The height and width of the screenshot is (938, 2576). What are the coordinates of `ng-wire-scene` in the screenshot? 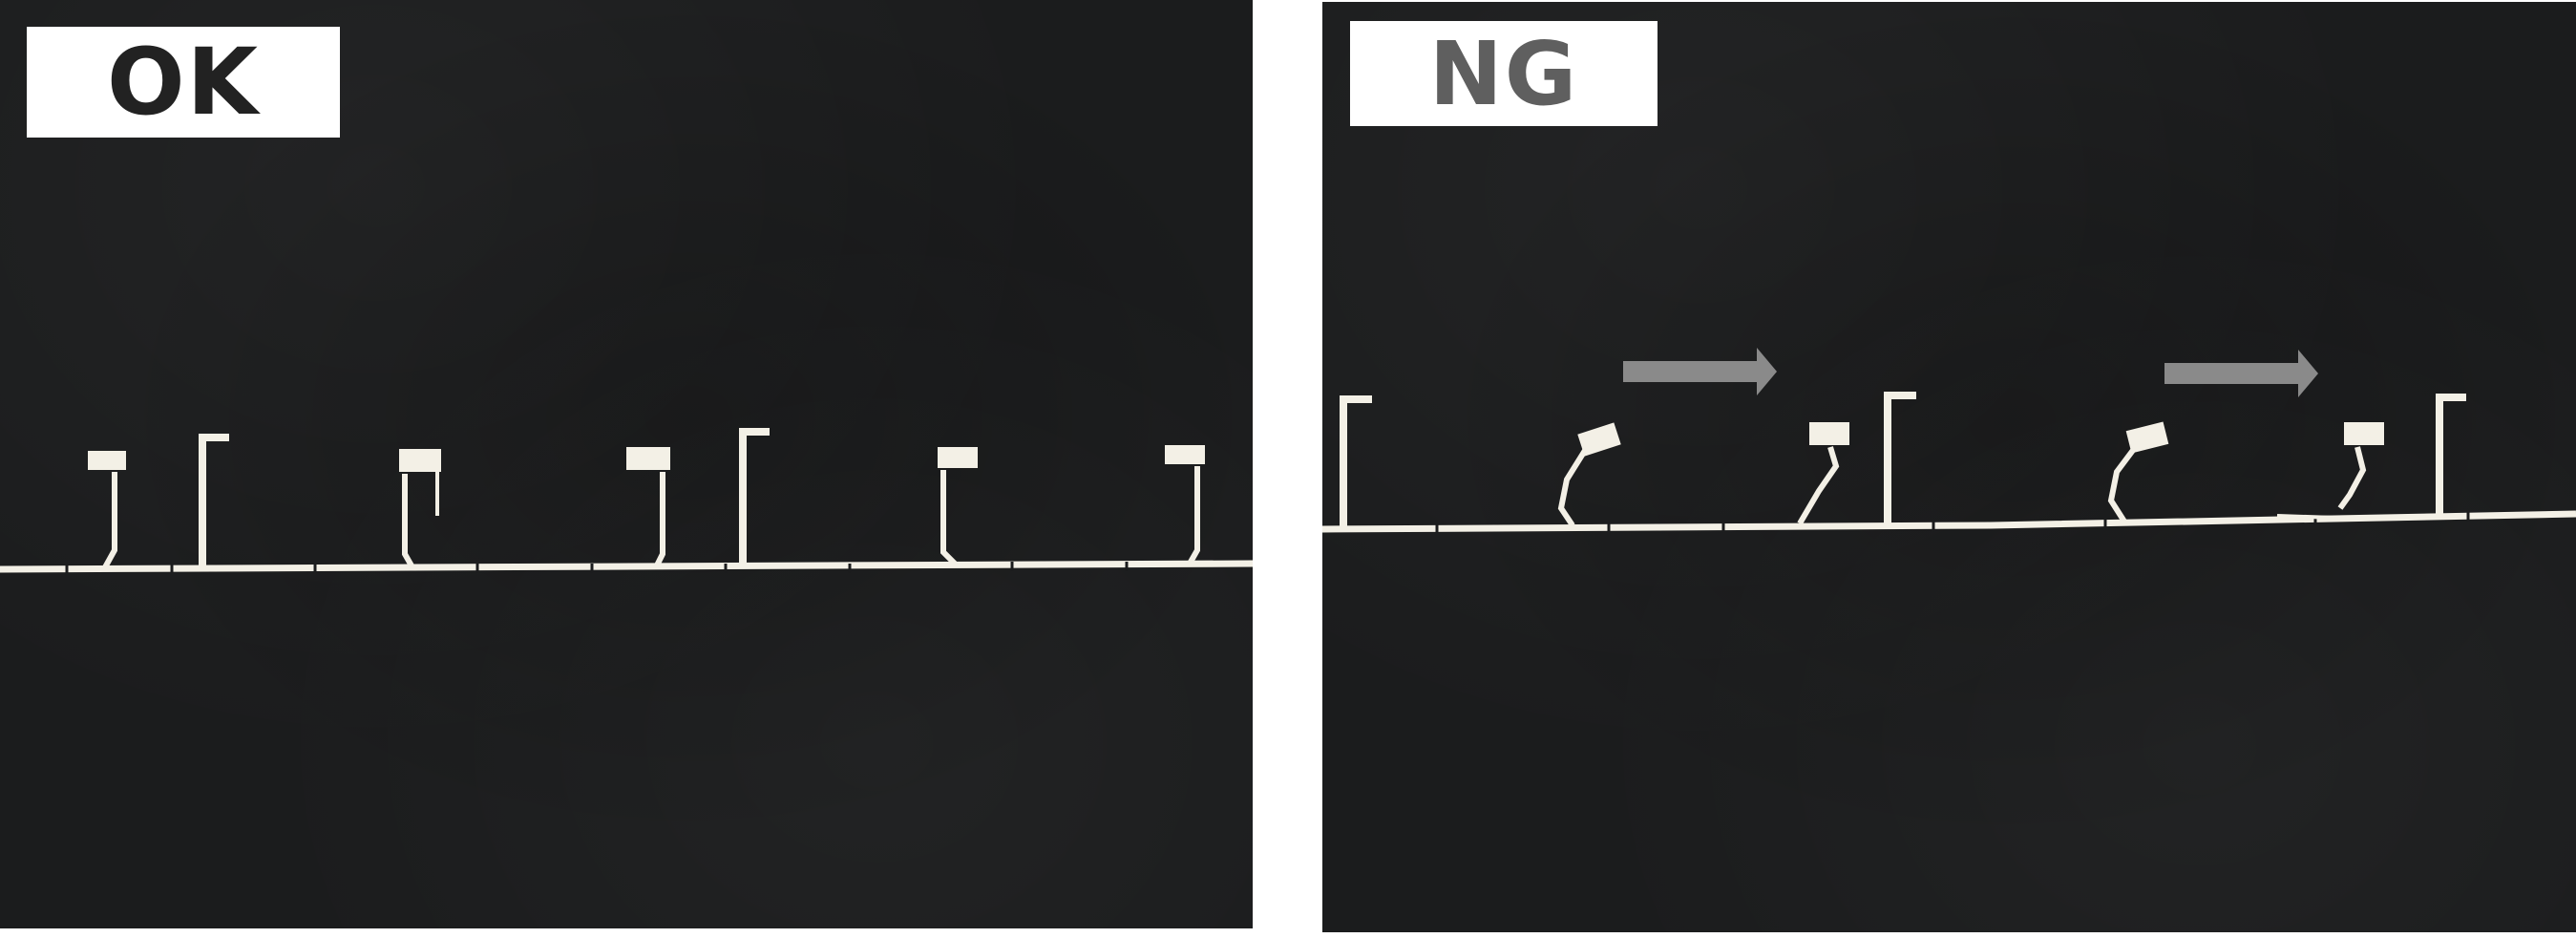 It's located at (1949, 440).